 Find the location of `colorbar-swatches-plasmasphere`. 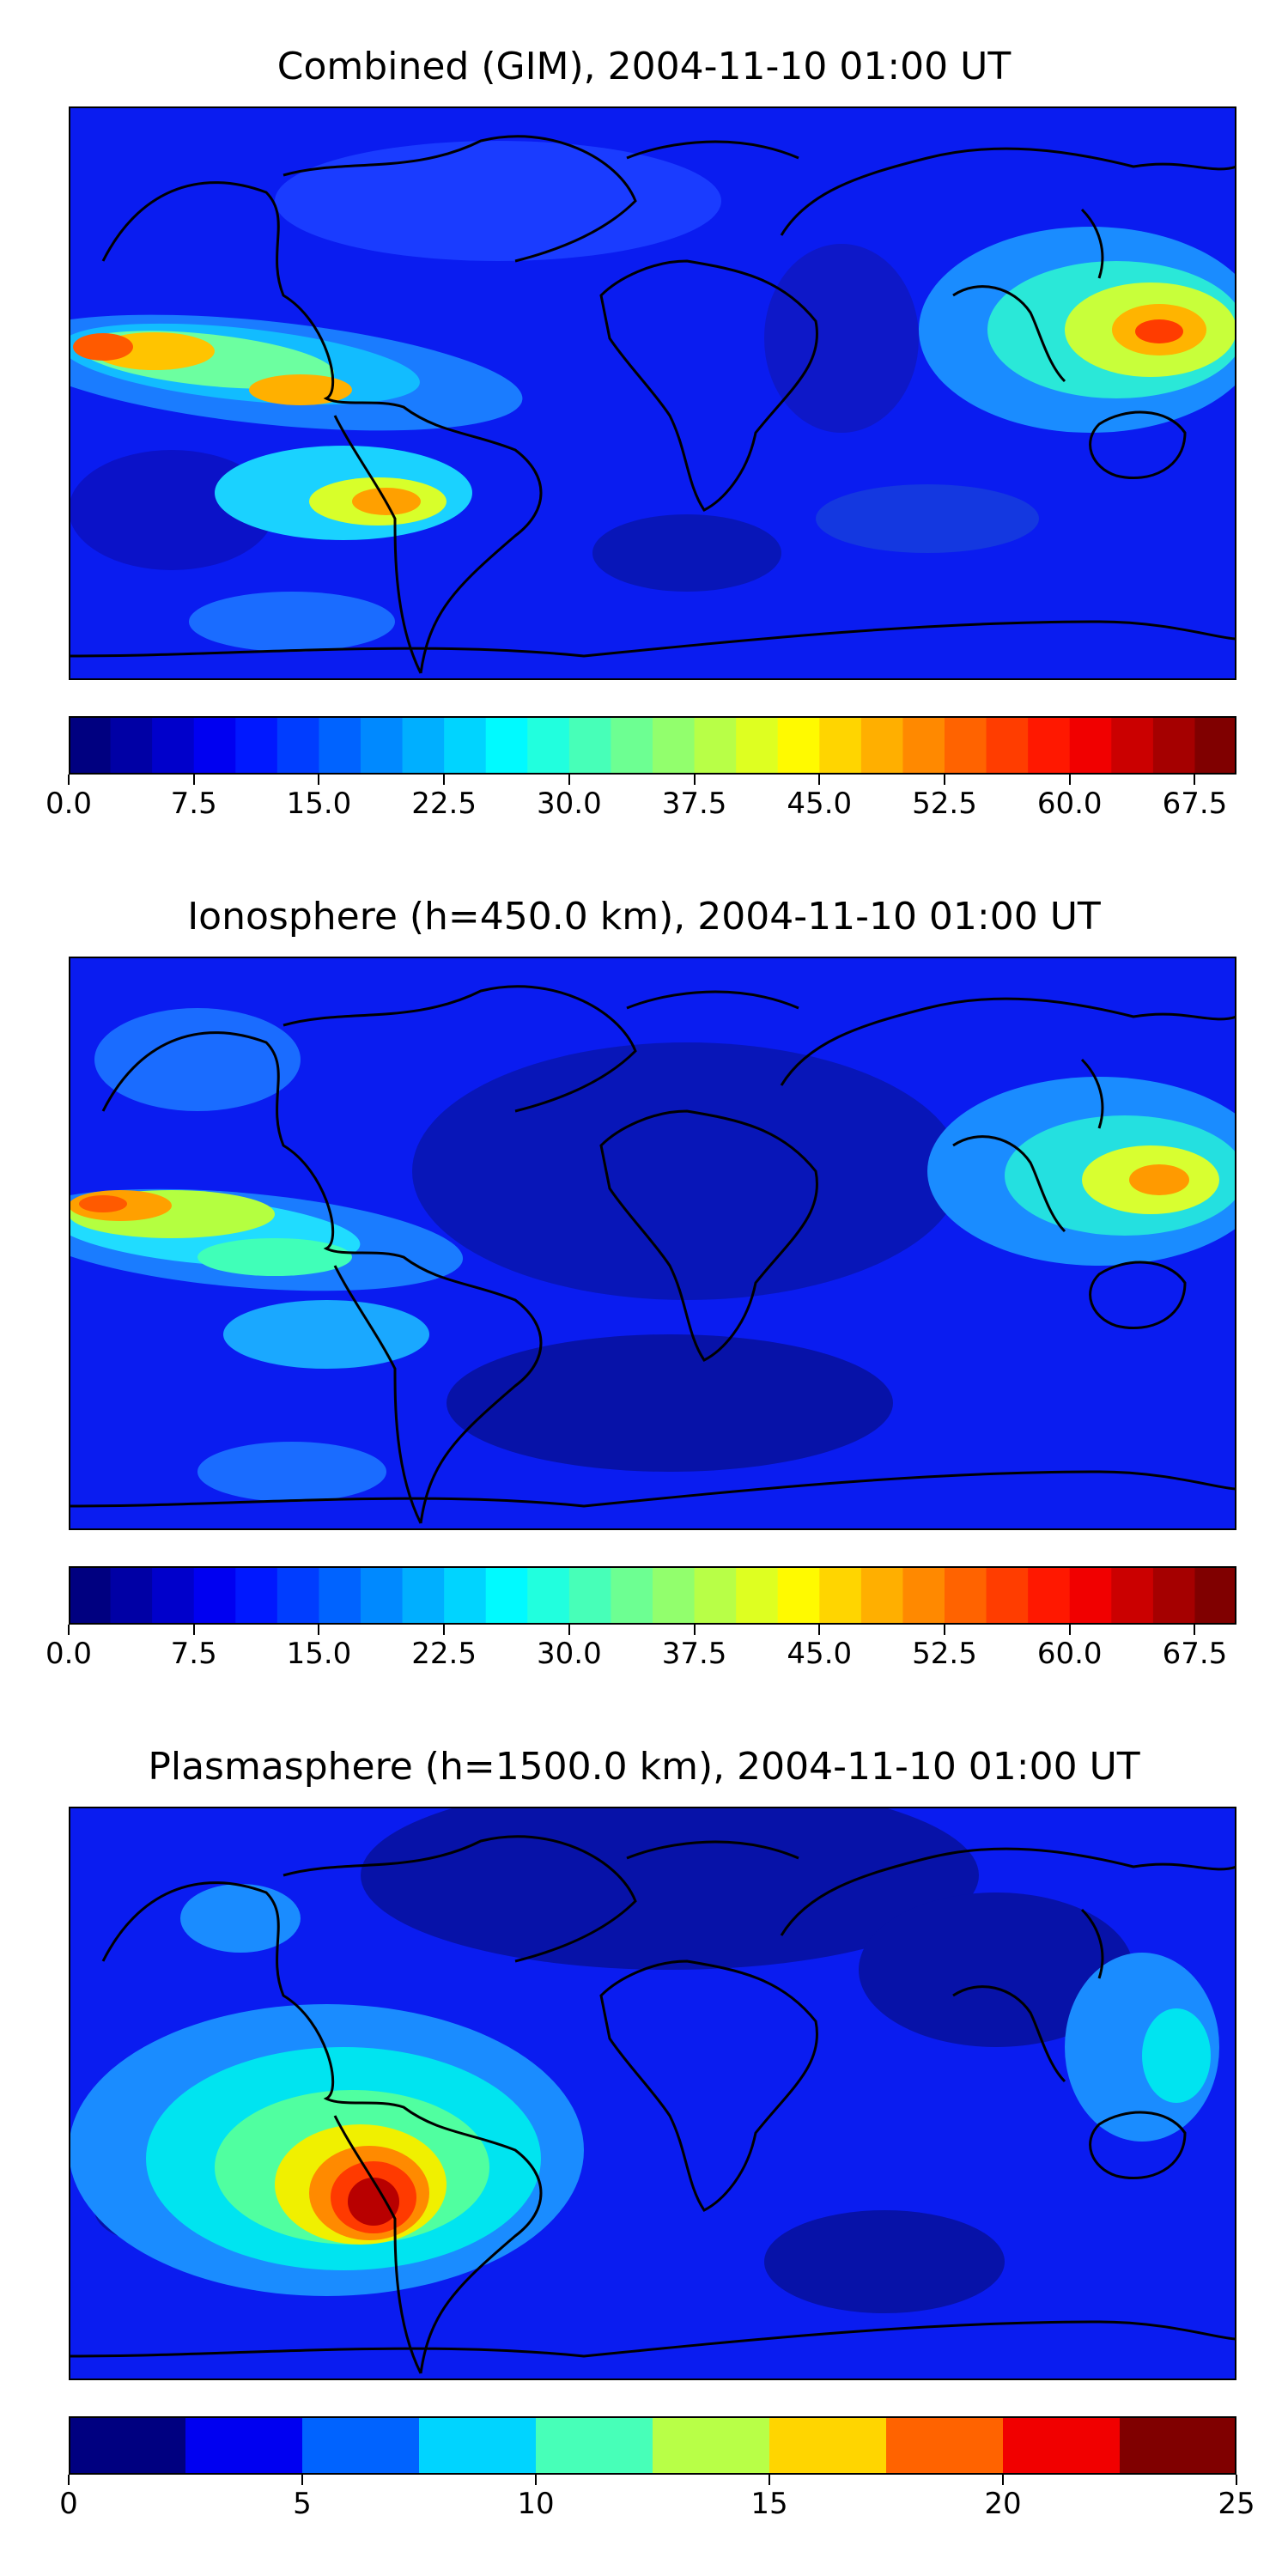

colorbar-swatches-plasmasphere is located at coordinates (653, 2445).